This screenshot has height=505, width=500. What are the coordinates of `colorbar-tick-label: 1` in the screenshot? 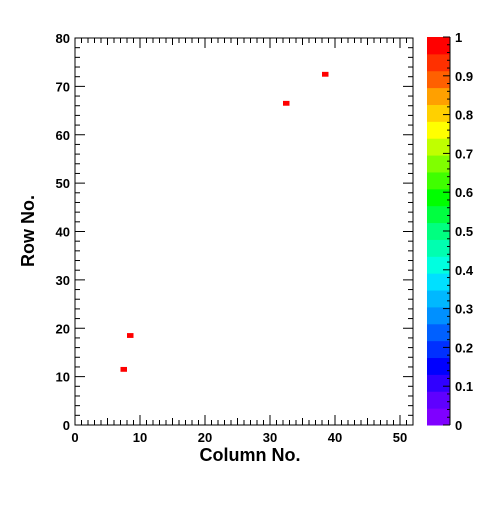 It's located at (458, 37).